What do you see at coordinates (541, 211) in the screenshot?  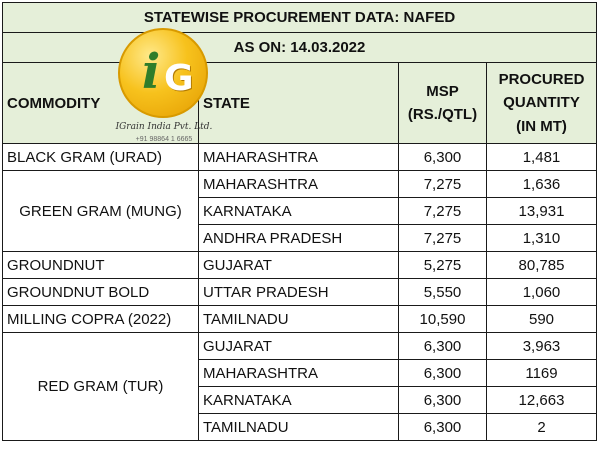 I see `quantity-cell: 13,931` at bounding box center [541, 211].